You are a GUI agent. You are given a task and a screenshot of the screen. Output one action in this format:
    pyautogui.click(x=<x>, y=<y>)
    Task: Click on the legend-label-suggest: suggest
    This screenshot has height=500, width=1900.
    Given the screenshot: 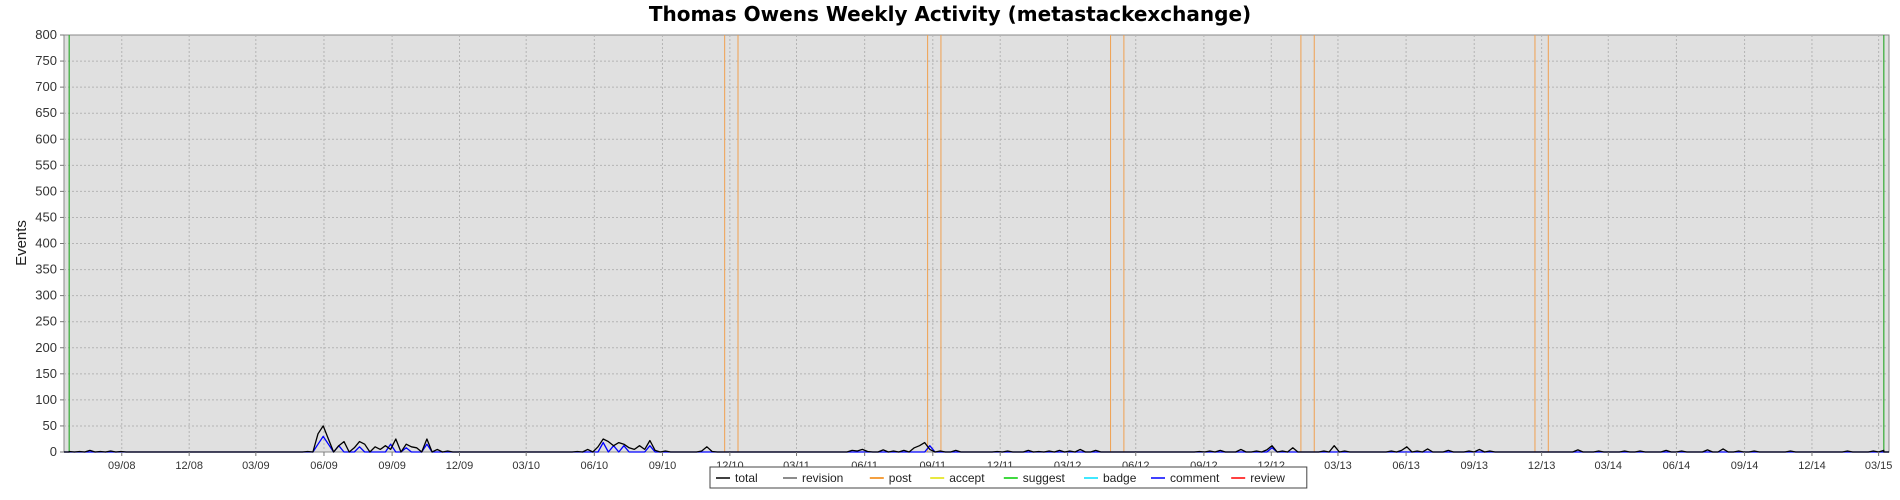 What is the action you would take?
    pyautogui.click(x=1044, y=478)
    